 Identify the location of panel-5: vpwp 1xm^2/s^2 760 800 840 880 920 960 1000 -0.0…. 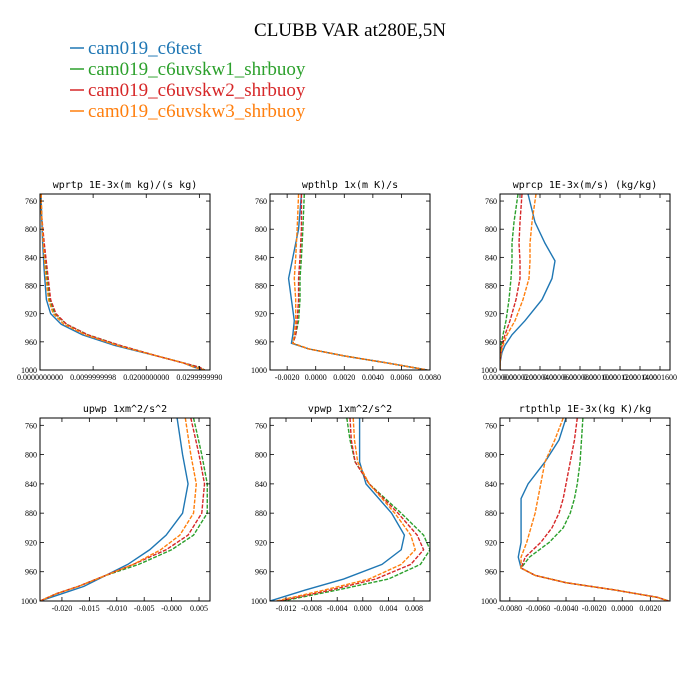
(341, 508).